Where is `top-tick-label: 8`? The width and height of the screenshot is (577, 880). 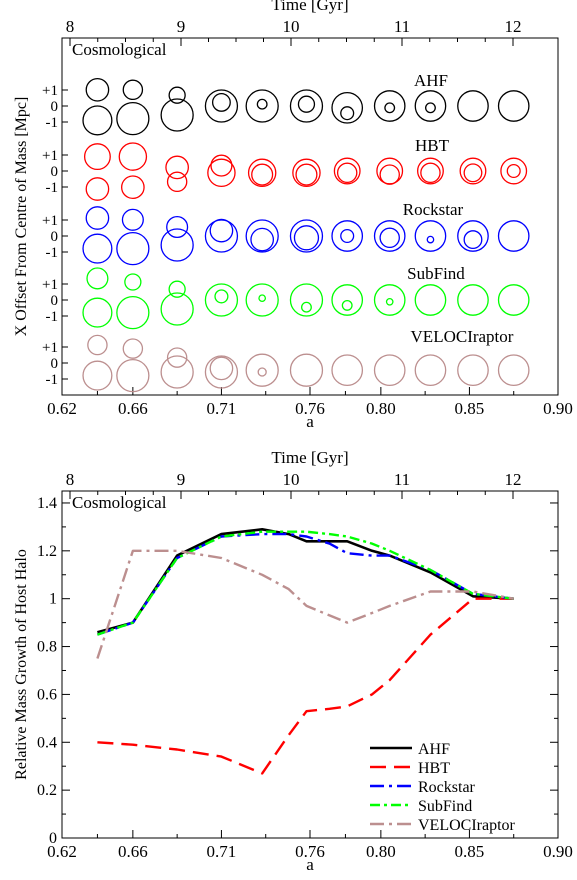 top-tick-label: 8 is located at coordinates (70, 26).